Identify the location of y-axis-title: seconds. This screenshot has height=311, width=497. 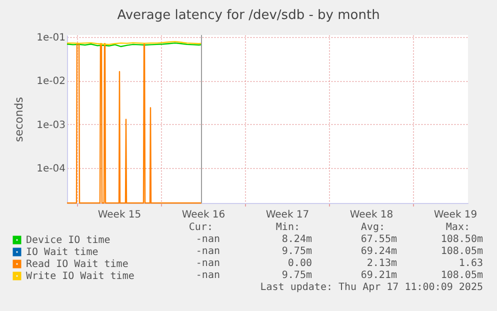
(19, 119).